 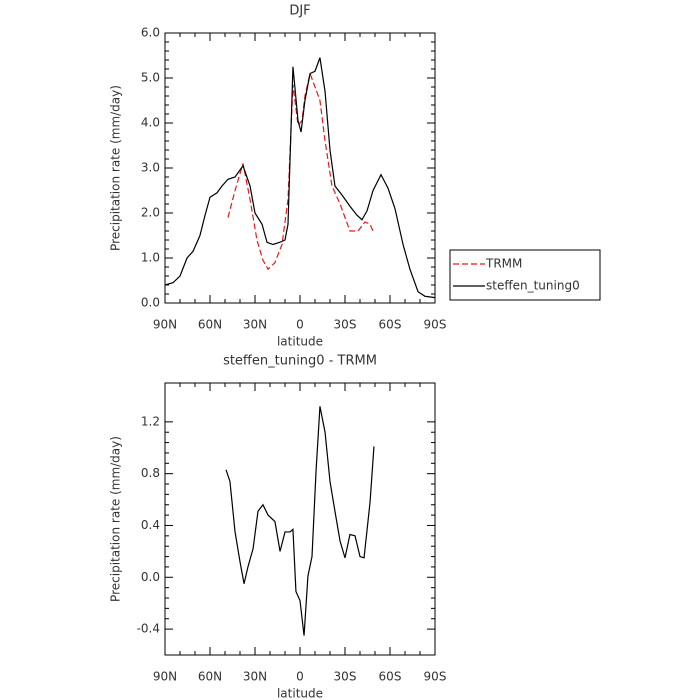 What do you see at coordinates (299, 11) in the screenshot?
I see `chart-title: DJF` at bounding box center [299, 11].